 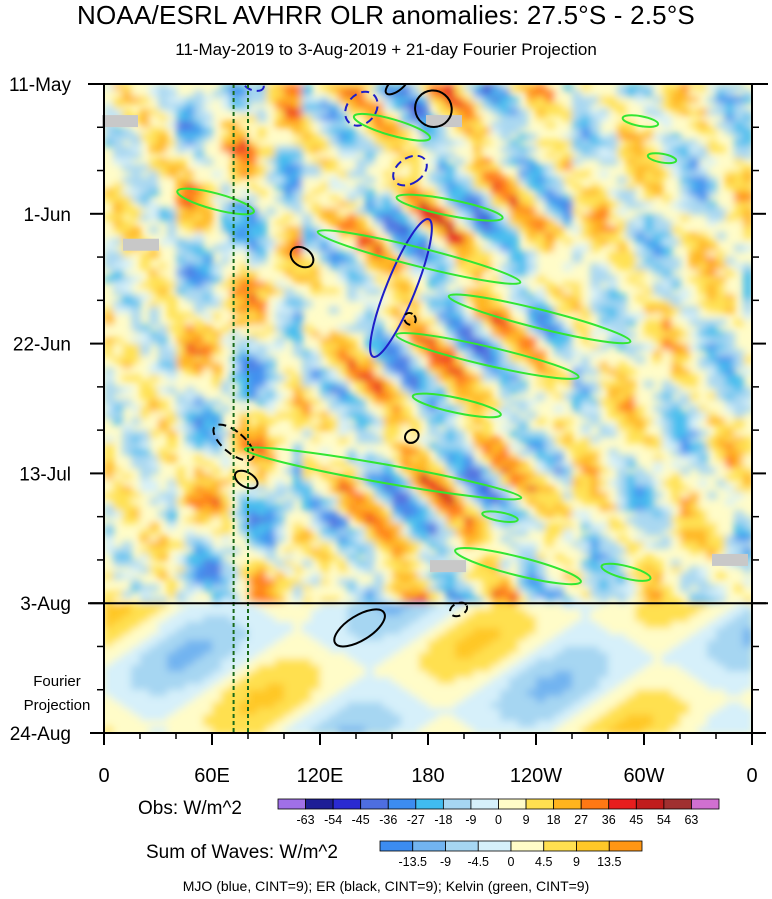 I want to click on sum-of-waves-colorbar-label: Sum of Waves: W/m^2, so click(x=242, y=852).